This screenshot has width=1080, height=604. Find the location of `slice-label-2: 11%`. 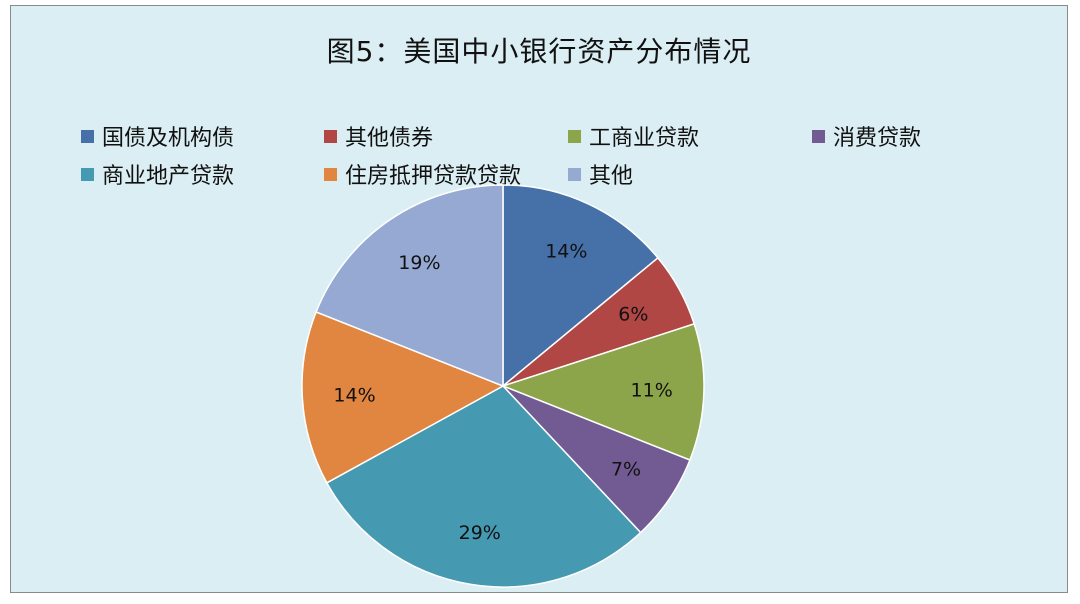

slice-label-2: 11% is located at coordinates (652, 391).